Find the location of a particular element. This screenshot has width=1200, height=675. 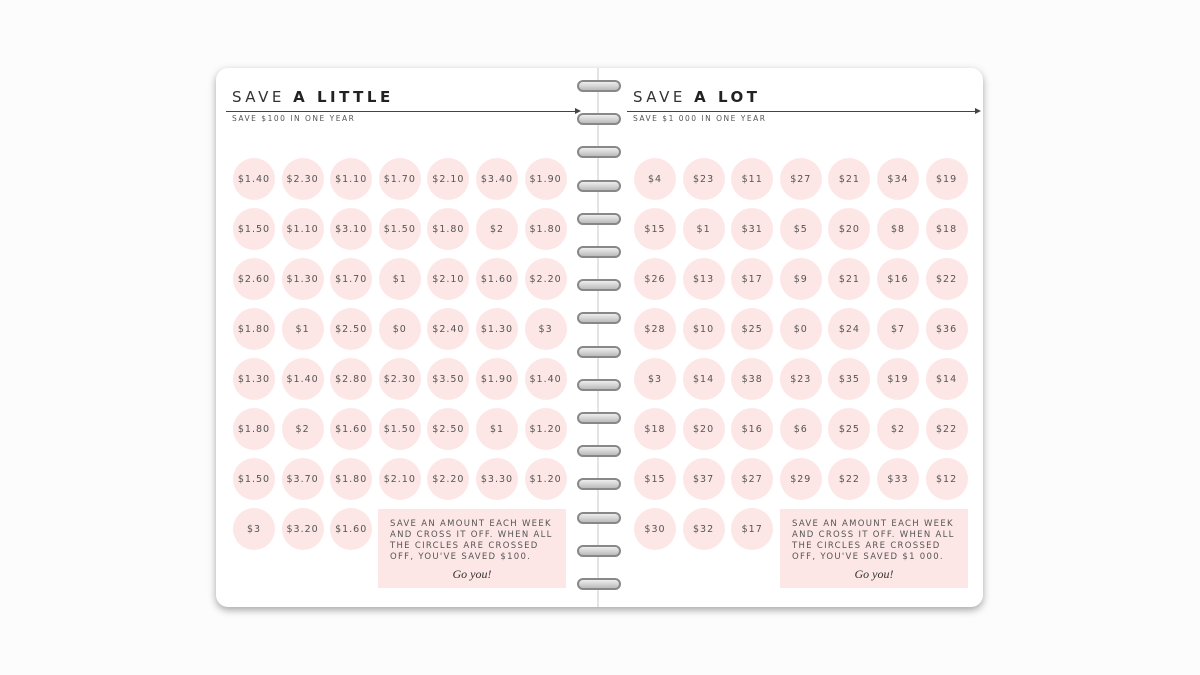

saving-circle: $6 is located at coordinates (800, 429).